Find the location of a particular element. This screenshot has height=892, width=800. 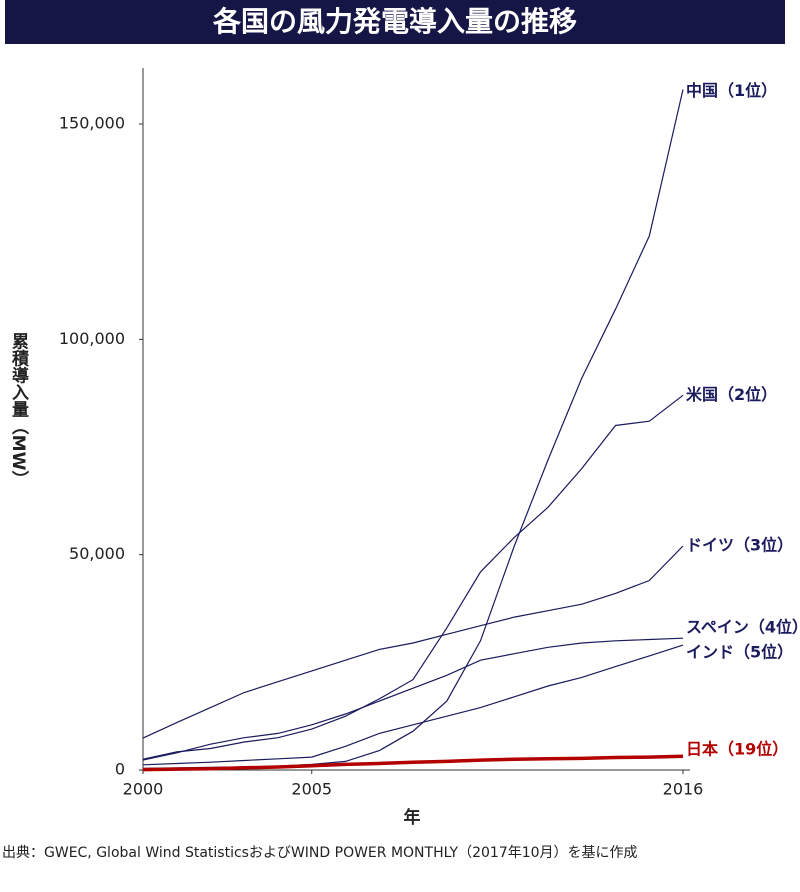

y-tick-label: 150,000 is located at coordinates (92, 122).